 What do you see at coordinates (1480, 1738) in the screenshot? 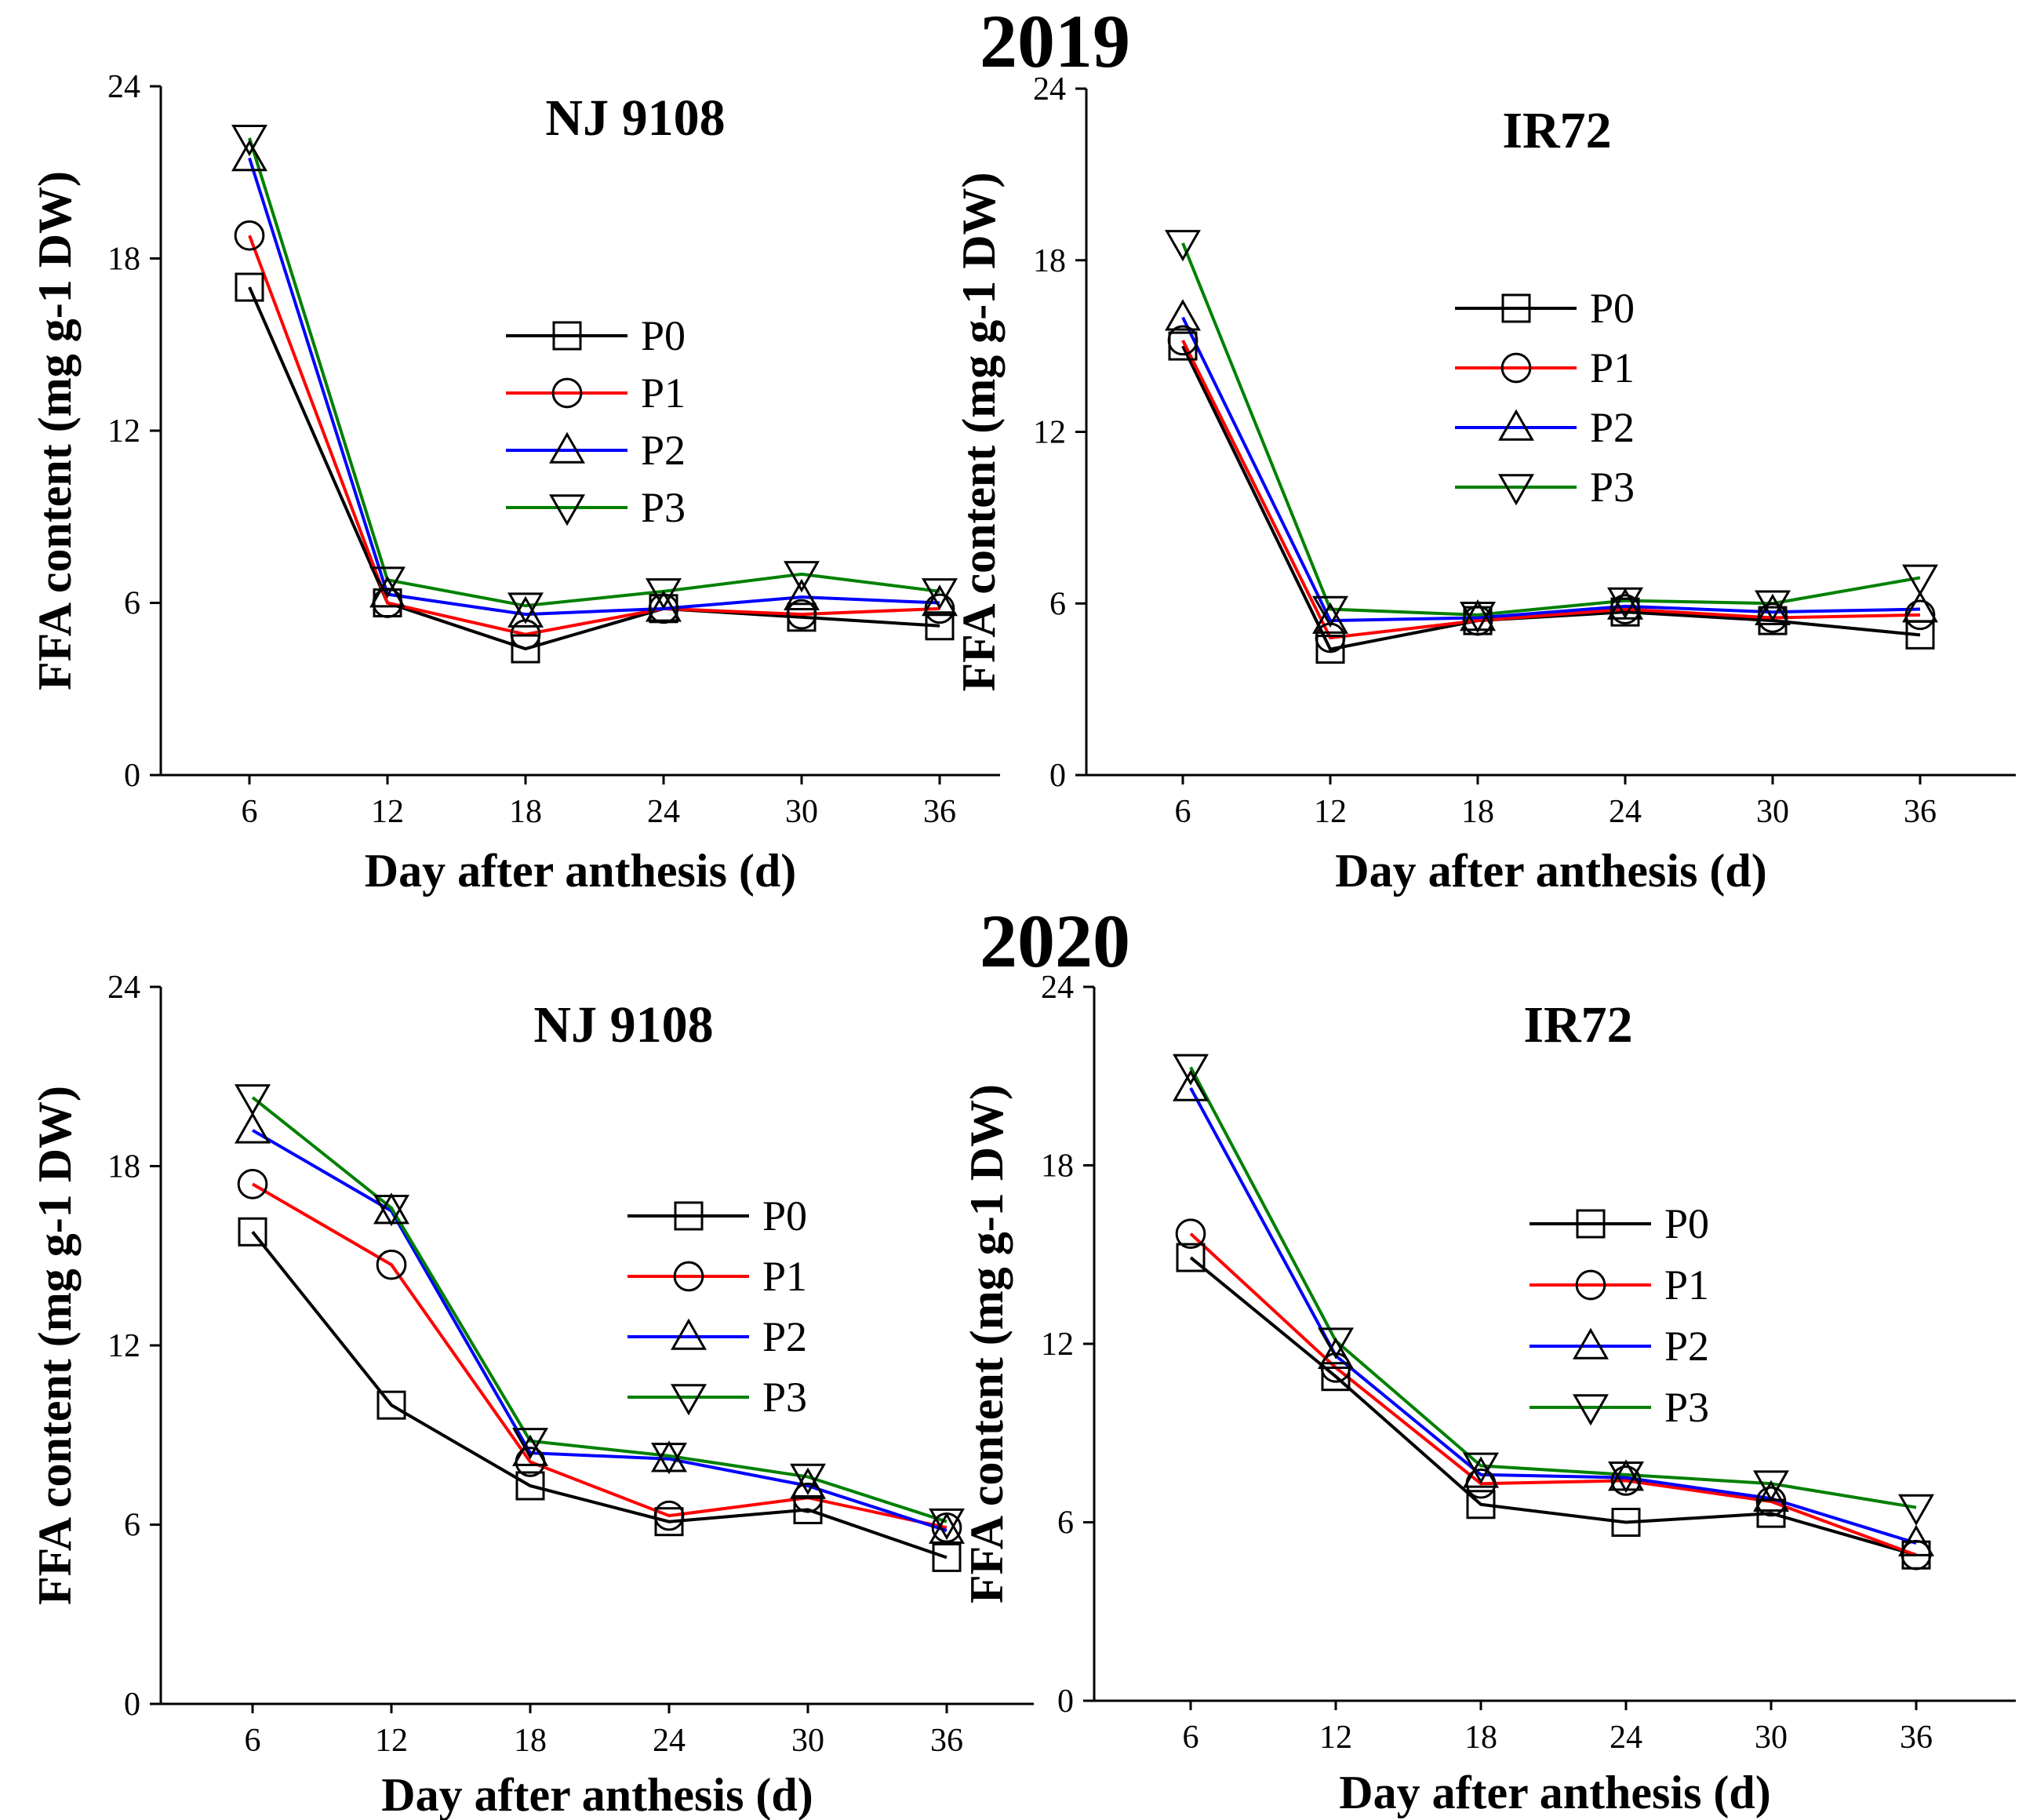
I see `x-tick-label: 18` at bounding box center [1480, 1738].